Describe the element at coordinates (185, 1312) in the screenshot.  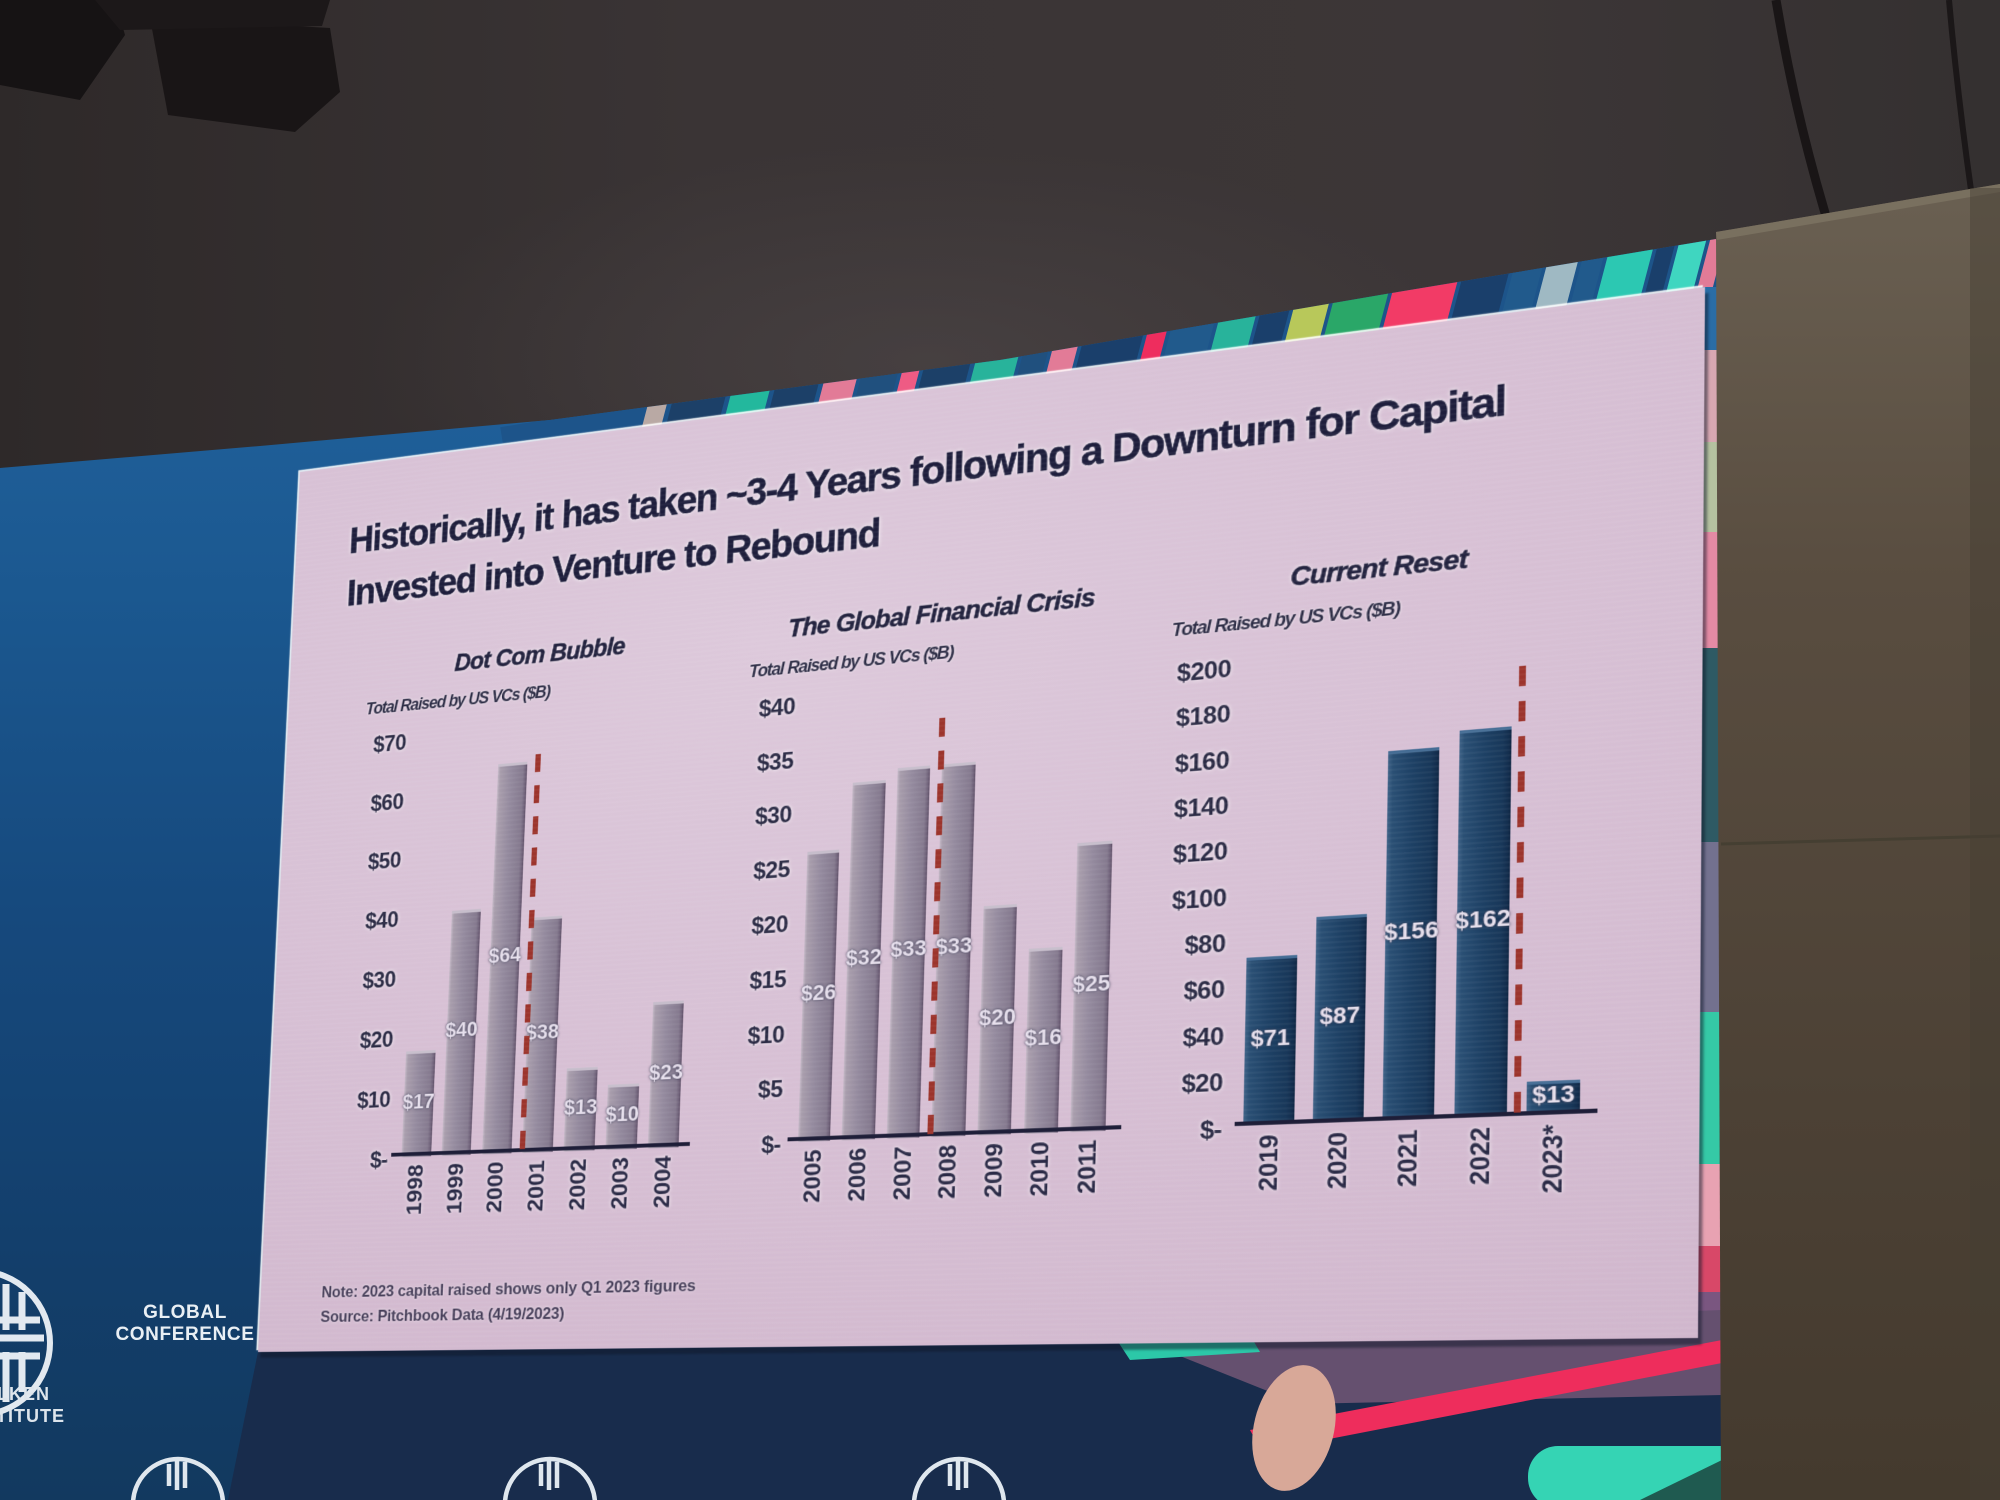
I see `svg-text: GLOBAL` at that location.